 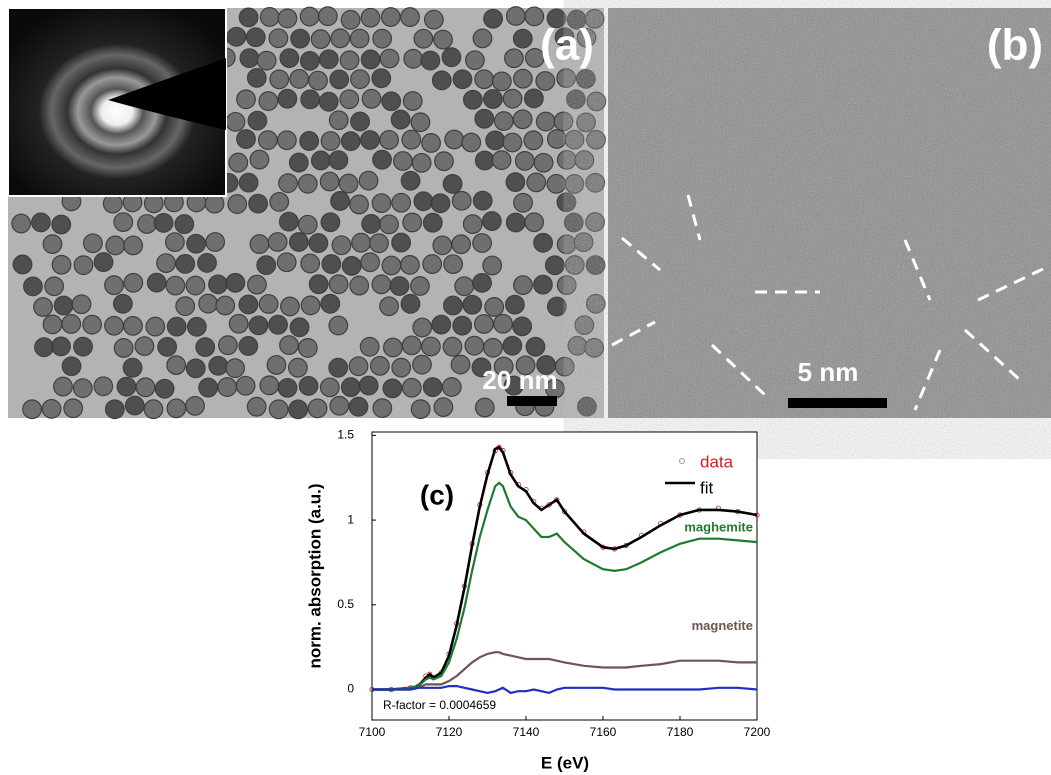 What do you see at coordinates (565, 568) in the screenshot?
I see `series-line` at bounding box center [565, 568].